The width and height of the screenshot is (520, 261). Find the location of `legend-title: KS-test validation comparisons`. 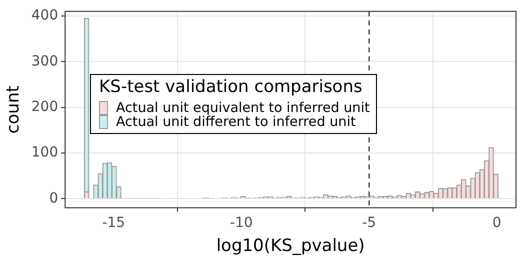

legend-title: KS-test validation comparisons is located at coordinates (231, 87).